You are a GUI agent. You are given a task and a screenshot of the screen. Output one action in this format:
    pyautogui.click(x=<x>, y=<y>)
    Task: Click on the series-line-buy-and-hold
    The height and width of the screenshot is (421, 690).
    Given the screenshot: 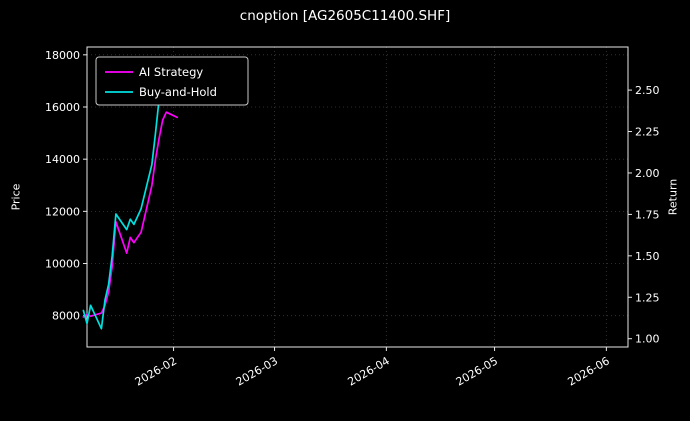 What is the action you would take?
    pyautogui.click(x=125, y=195)
    